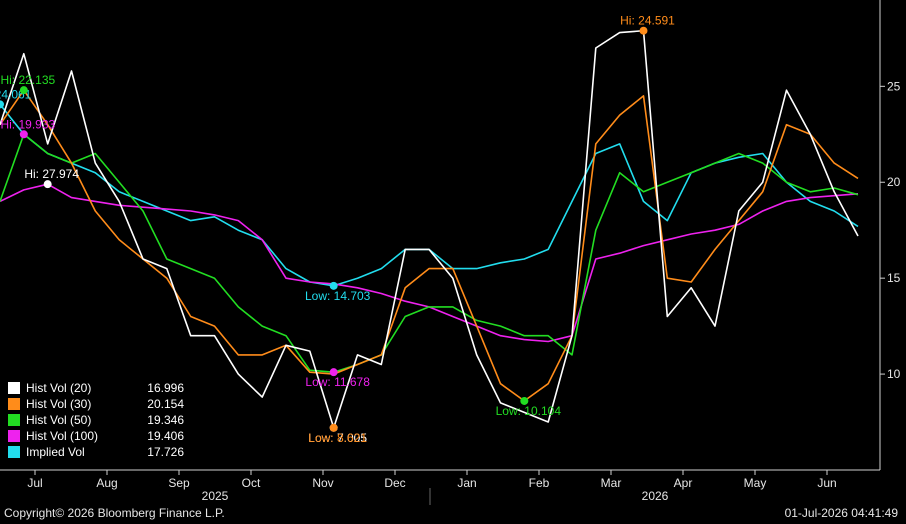 The image size is (906, 524). I want to click on y-tick-label: 25, so click(894, 86).